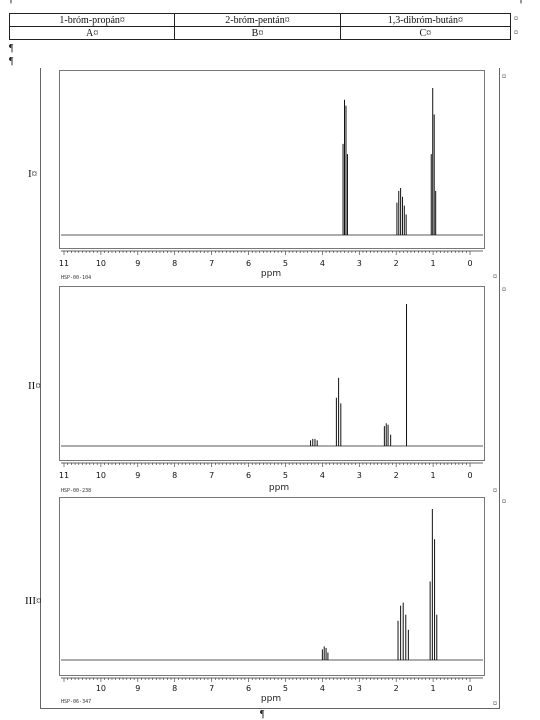 The image size is (540, 720). What do you see at coordinates (425, 33) in the screenshot?
I see `compound-letter-c: C¤` at bounding box center [425, 33].